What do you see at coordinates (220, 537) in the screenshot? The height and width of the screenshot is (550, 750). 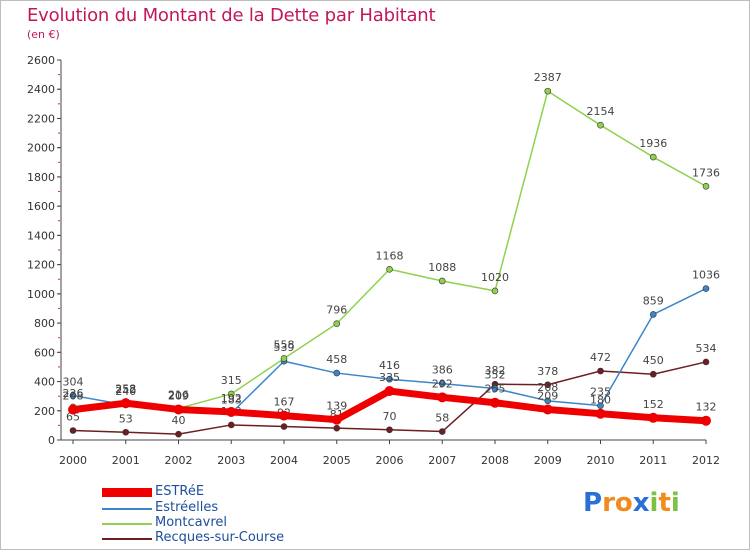 I see `legend-label-recques: Recques-sur-Course` at bounding box center [220, 537].